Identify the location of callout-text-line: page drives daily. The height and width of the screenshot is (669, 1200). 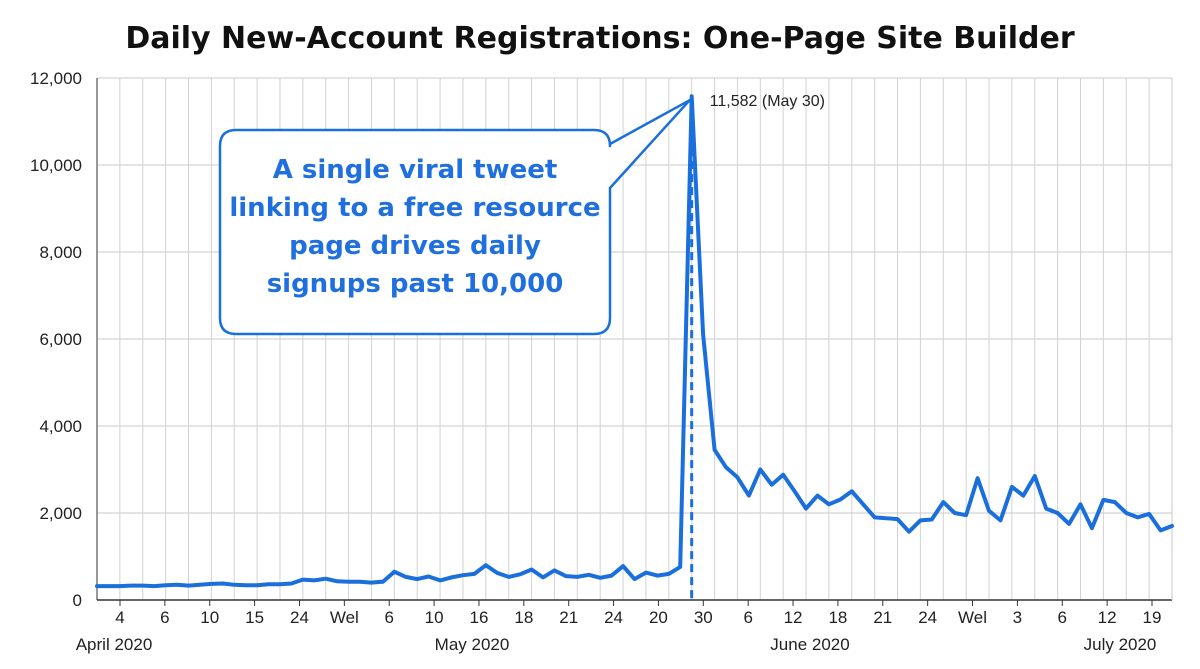
(415, 246).